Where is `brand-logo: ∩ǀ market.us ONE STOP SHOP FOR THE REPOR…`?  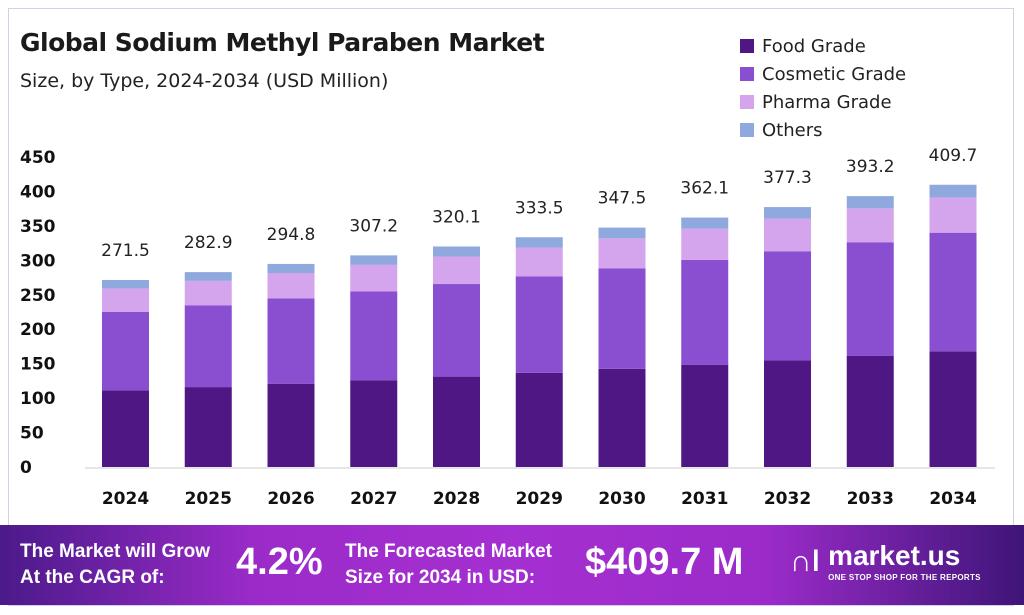 brand-logo: ∩ǀ market.us ONE STOP SHOP FOR THE REPOR… is located at coordinates (885, 561).